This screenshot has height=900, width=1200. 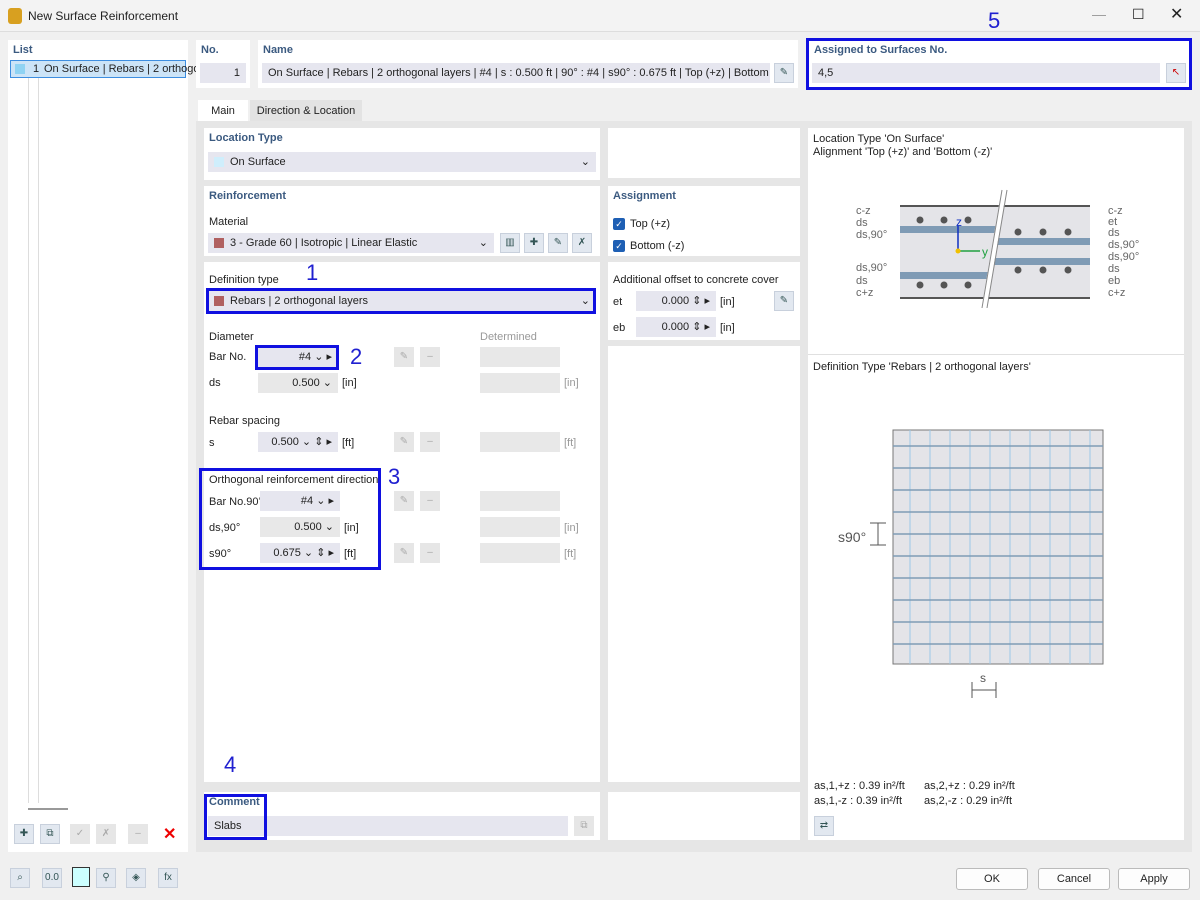 What do you see at coordinates (236, 502) in the screenshot?
I see `bar-no-90-label: Bar No.90°` at bounding box center [236, 502].